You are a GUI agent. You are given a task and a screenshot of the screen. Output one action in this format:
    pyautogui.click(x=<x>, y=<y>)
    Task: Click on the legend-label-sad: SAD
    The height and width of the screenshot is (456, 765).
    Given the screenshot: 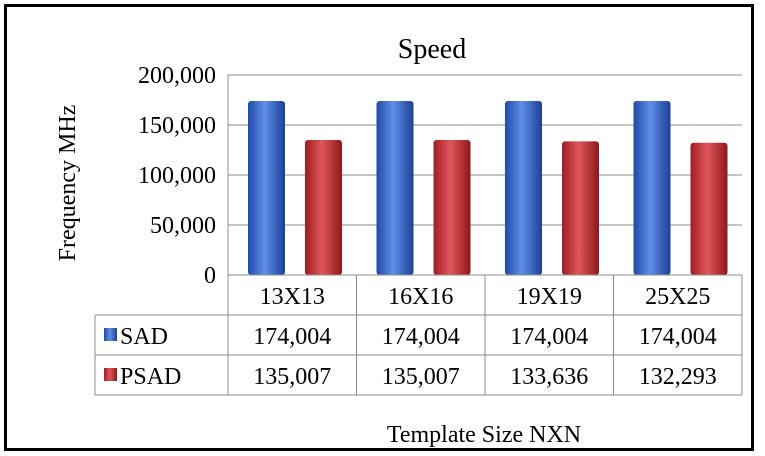 What is the action you would take?
    pyautogui.click(x=144, y=337)
    